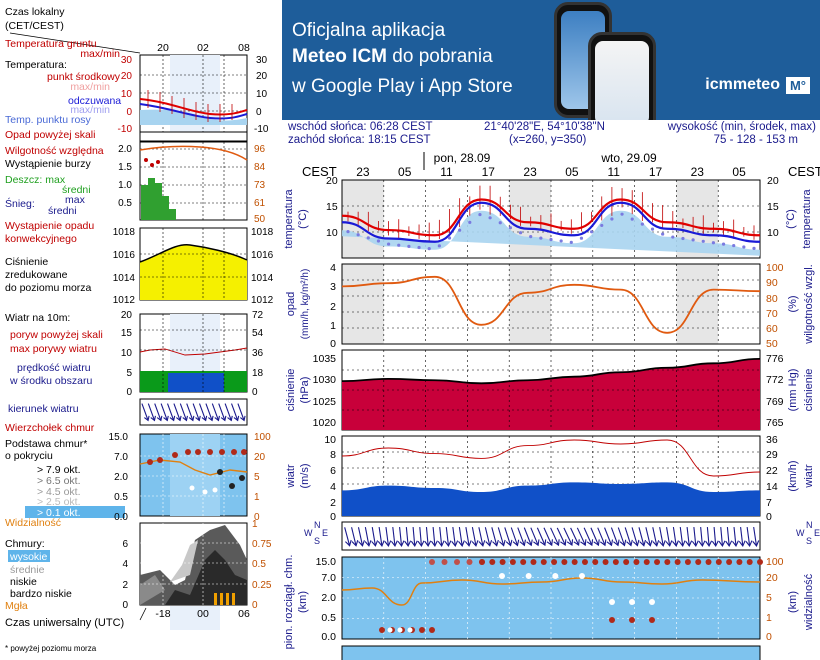 The image size is (820, 660). I want to click on legend-clouds-panel, so click(193, 564).